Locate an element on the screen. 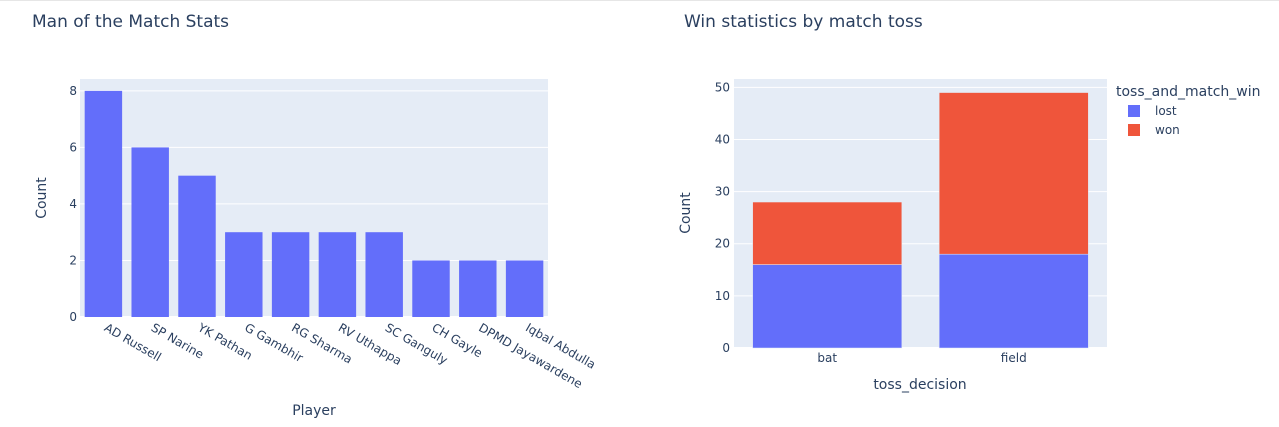 This screenshot has height=427, width=1279. chart2-y-tick-label: 10 is located at coordinates (722, 296).